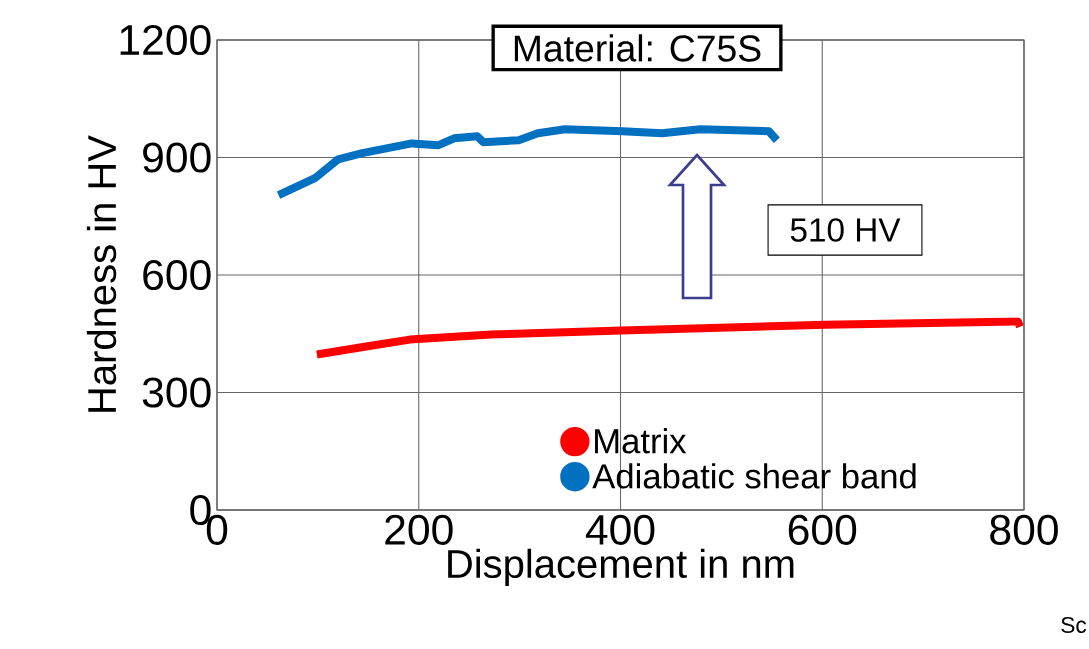  Describe the element at coordinates (101, 273) in the screenshot. I see `y-axis-title: Hardness in HV` at that location.